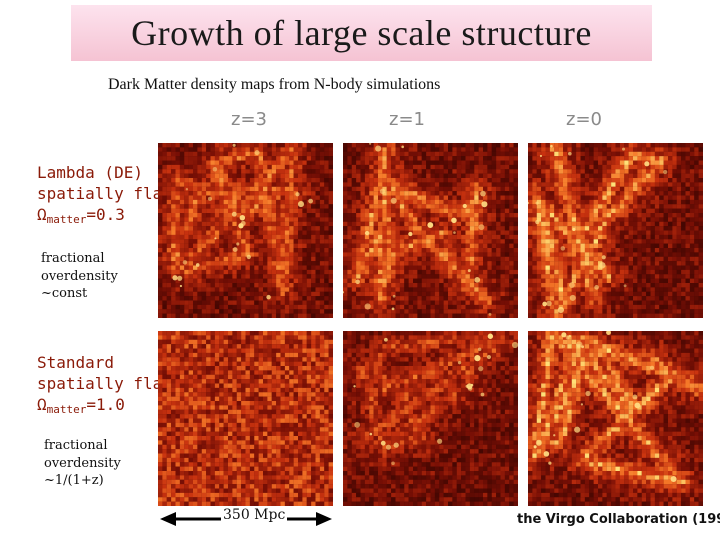 This screenshot has width=720, height=540. I want to click on row1-growth-line2: overdensity, so click(79, 276).